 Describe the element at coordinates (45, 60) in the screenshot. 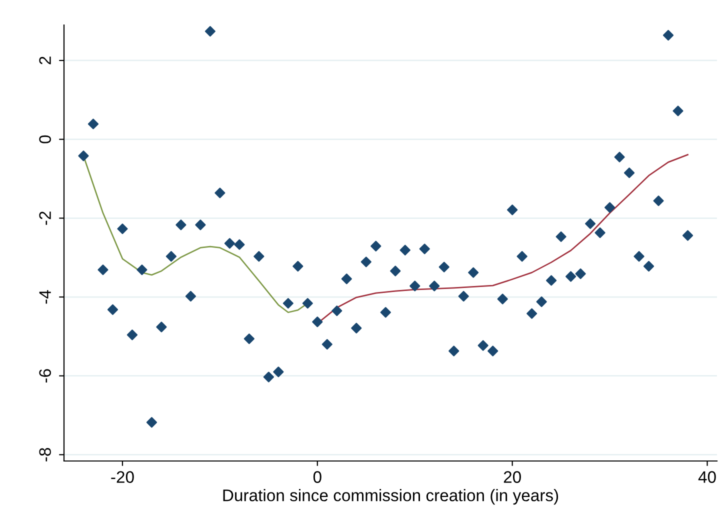

I see `y-tick-label: 2` at that location.